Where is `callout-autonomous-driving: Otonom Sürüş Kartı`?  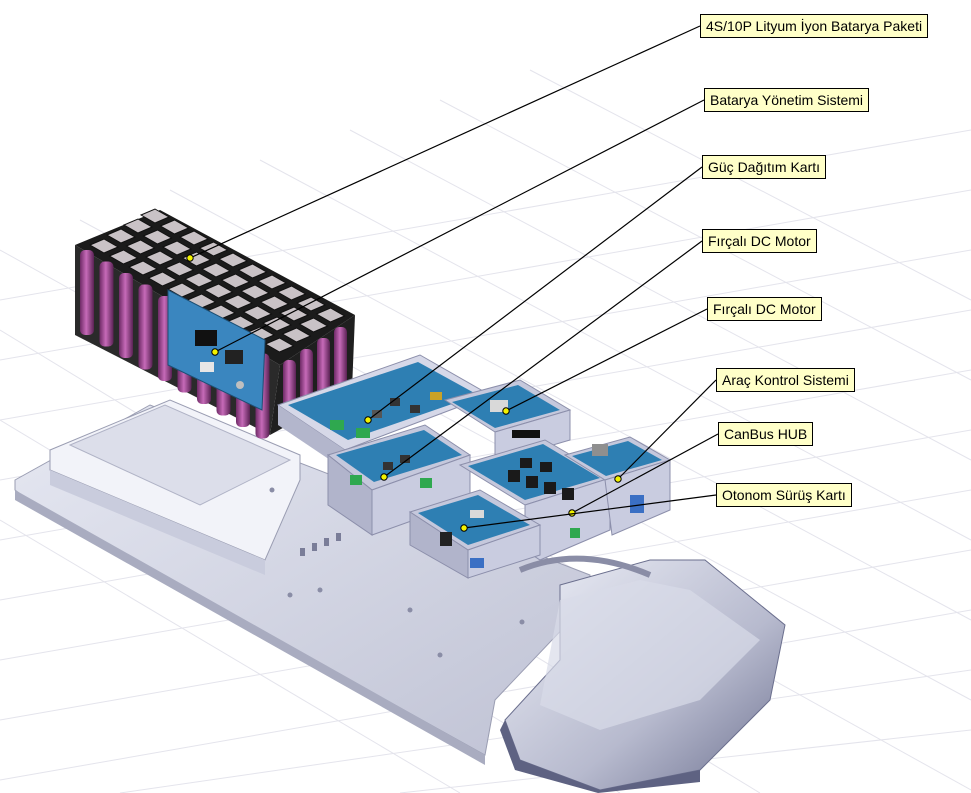 callout-autonomous-driving: Otonom Sürüş Kartı is located at coordinates (784, 495).